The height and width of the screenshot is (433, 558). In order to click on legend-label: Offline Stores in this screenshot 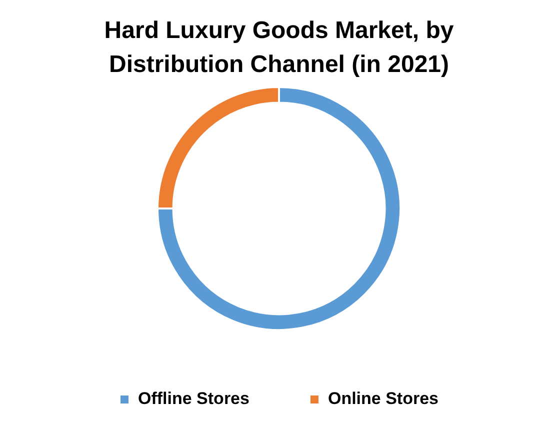, I will do `click(194, 398)`.